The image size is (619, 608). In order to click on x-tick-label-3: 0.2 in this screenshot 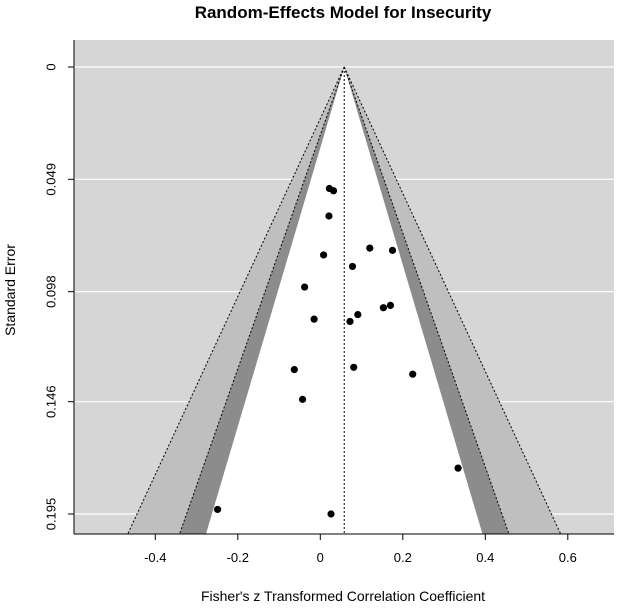, I will do `click(403, 557)`.